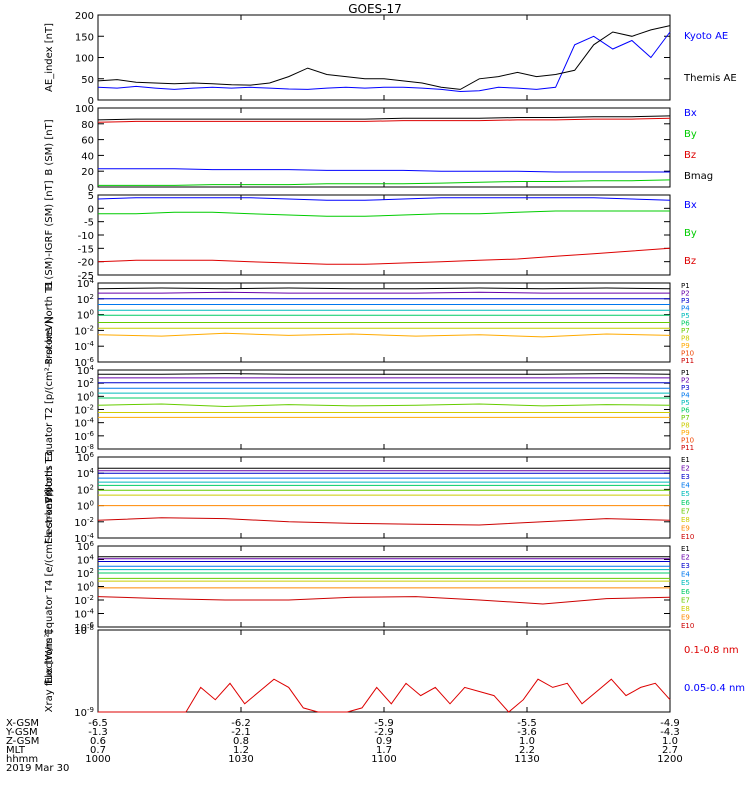  Describe the element at coordinates (49, 322) in the screenshot. I see `y-axis-label: Protons North T1` at that location.